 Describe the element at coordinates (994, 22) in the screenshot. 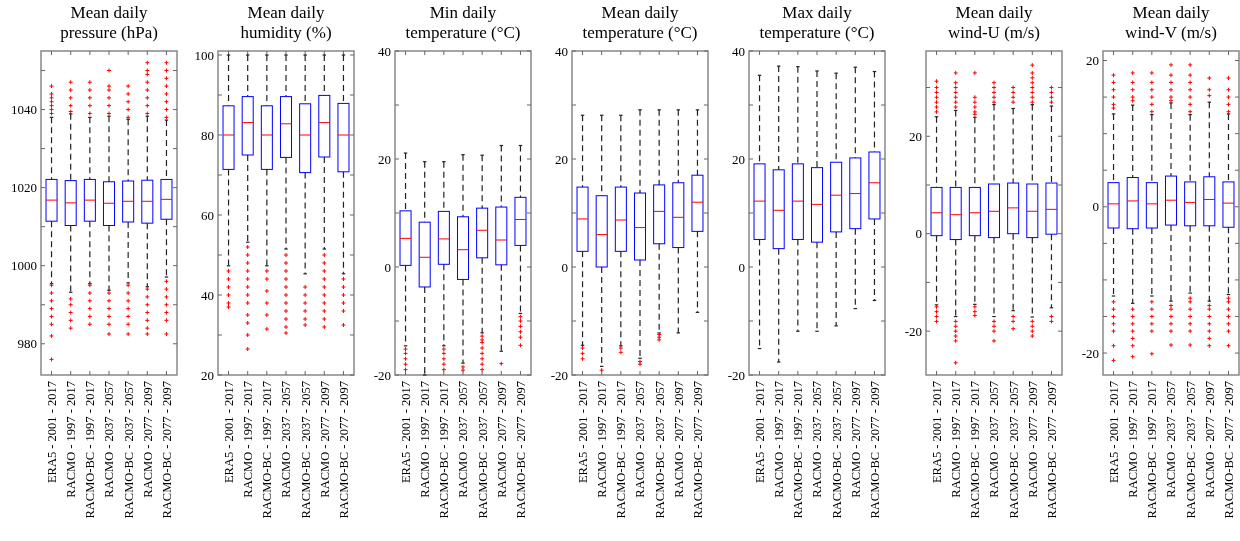

I see `chart-title: Mean daily wind-U (m/s)` at that location.